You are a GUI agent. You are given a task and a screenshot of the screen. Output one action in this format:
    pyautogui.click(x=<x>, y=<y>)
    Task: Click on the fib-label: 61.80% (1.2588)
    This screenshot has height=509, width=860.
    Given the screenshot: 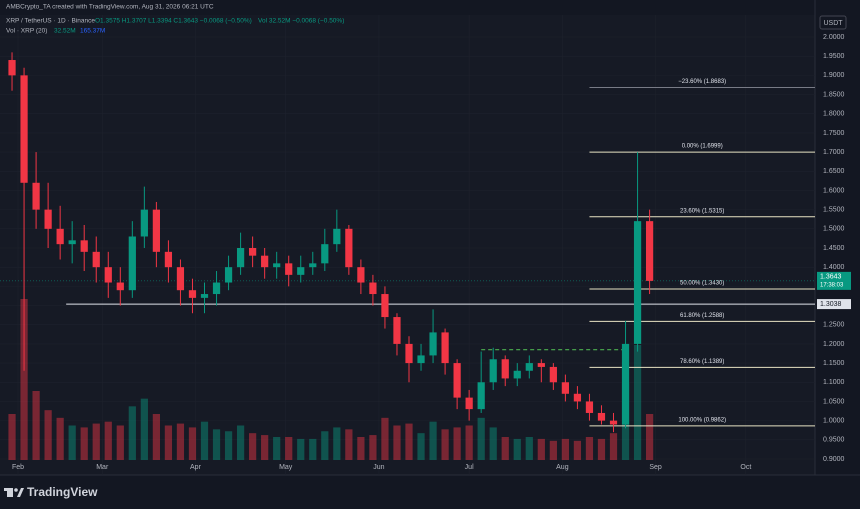 What is the action you would take?
    pyautogui.click(x=702, y=316)
    